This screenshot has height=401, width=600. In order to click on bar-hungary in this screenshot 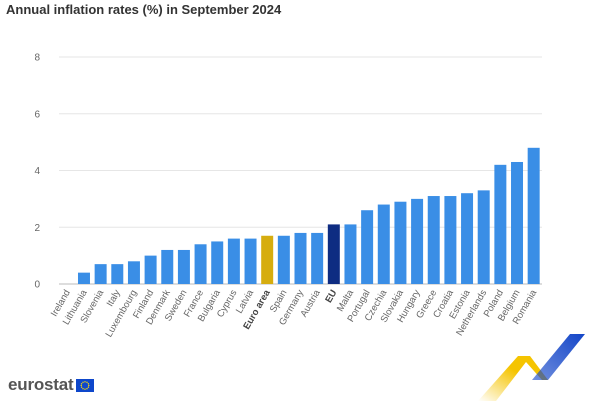, I will do `click(417, 241)`.